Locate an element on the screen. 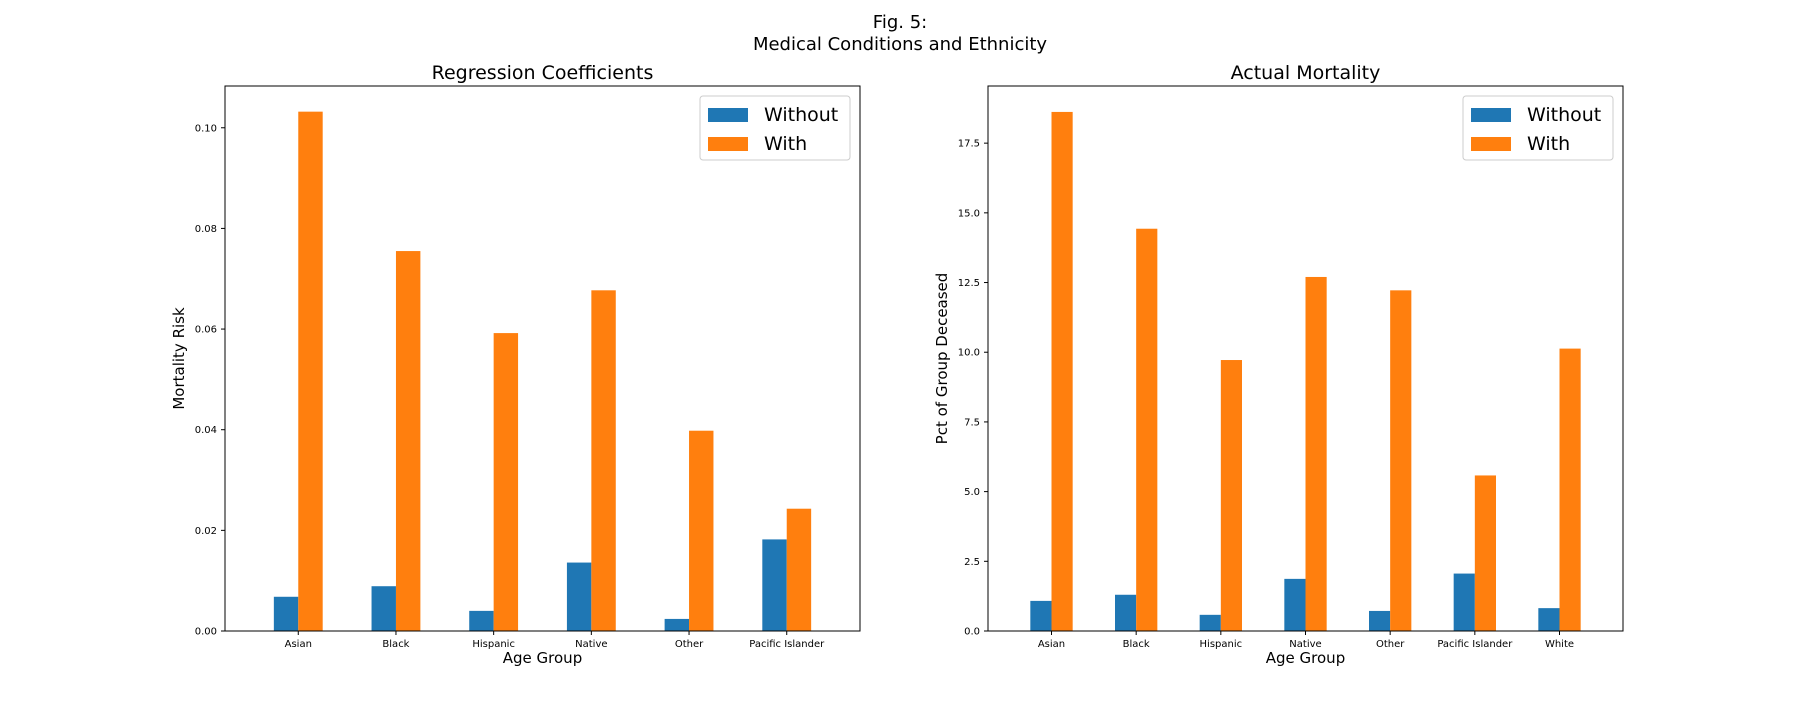 The width and height of the screenshot is (1800, 720). chart0-legend: Without With is located at coordinates (775, 128).